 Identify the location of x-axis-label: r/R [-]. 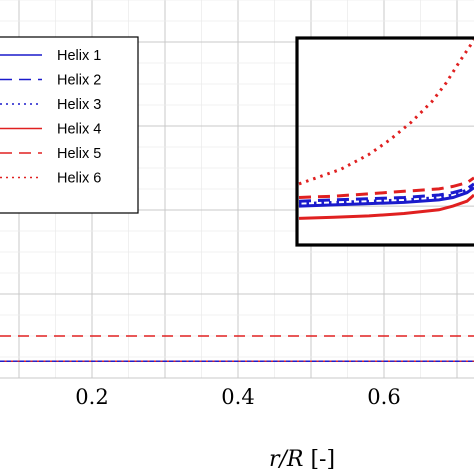
(302, 459).